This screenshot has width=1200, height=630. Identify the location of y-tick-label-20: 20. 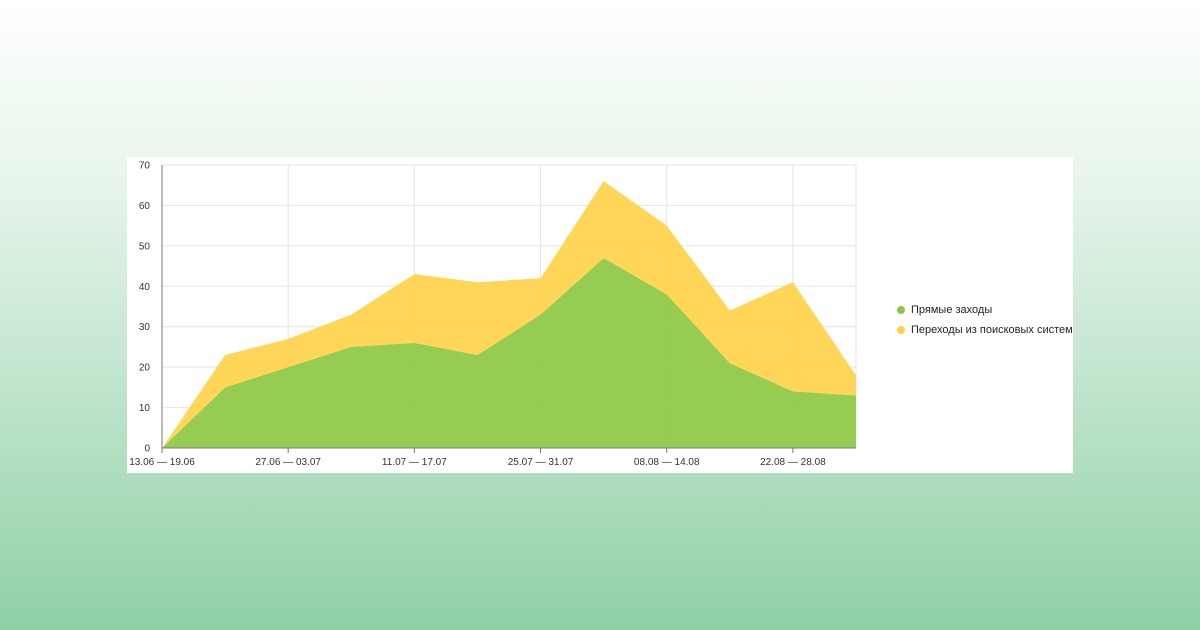
(145, 368).